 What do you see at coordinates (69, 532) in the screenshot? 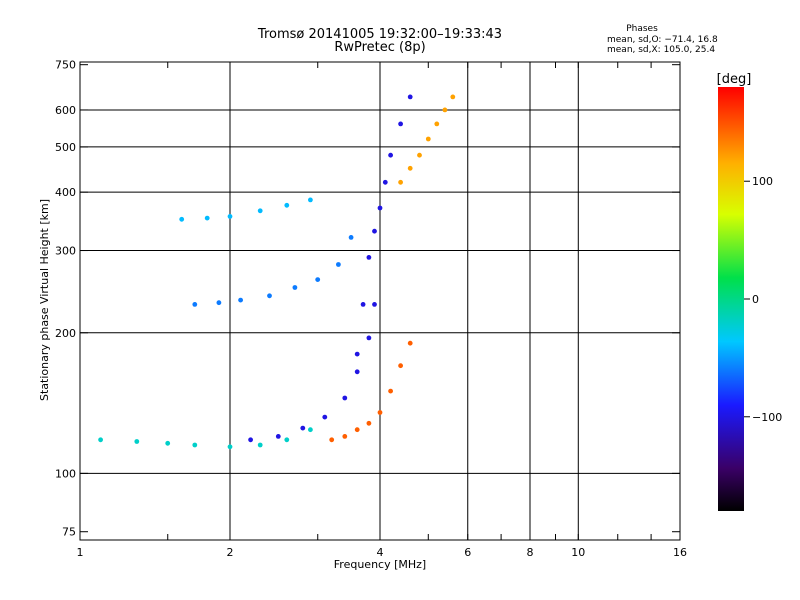
I see `y-tick-label: 75` at bounding box center [69, 532].